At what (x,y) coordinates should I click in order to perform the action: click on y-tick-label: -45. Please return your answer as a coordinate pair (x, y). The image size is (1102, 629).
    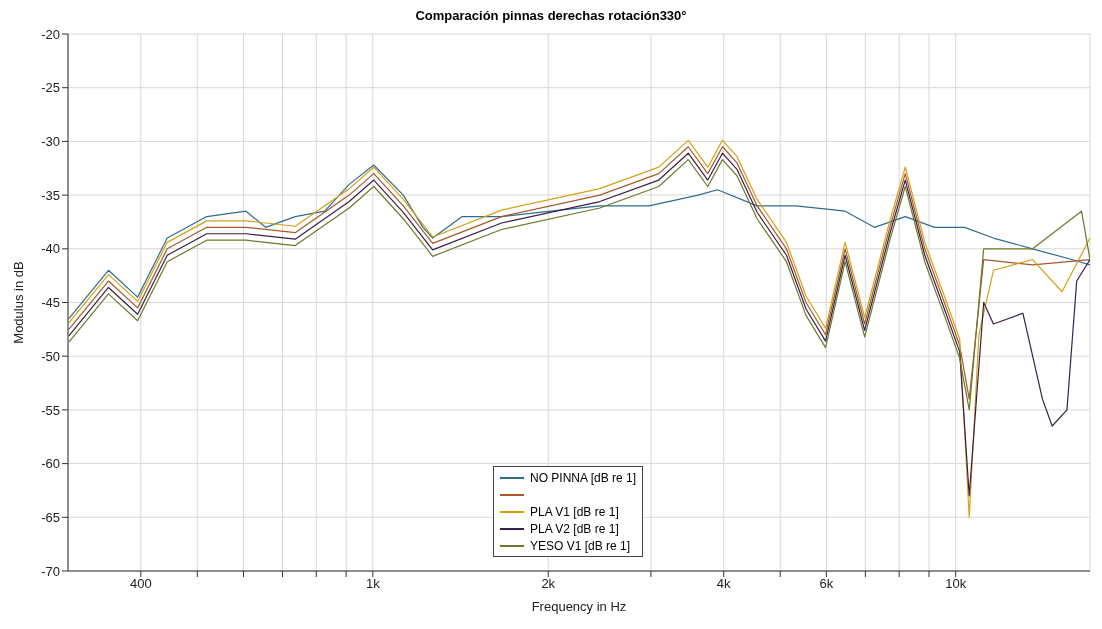
    Looking at the image, I should click on (50, 303).